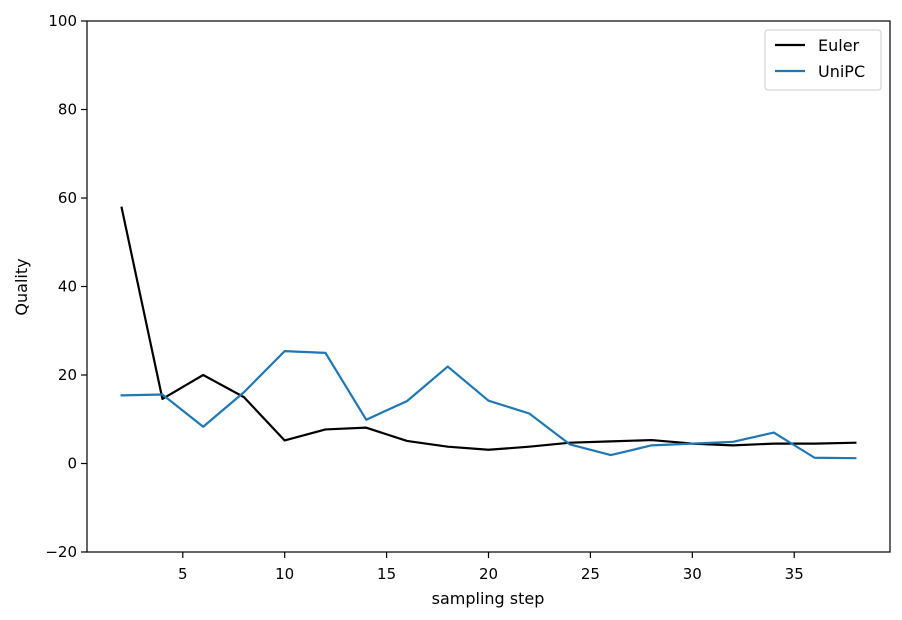 This screenshot has width=902, height=620. What do you see at coordinates (794, 574) in the screenshot?
I see `x-tick-label: 35` at bounding box center [794, 574].